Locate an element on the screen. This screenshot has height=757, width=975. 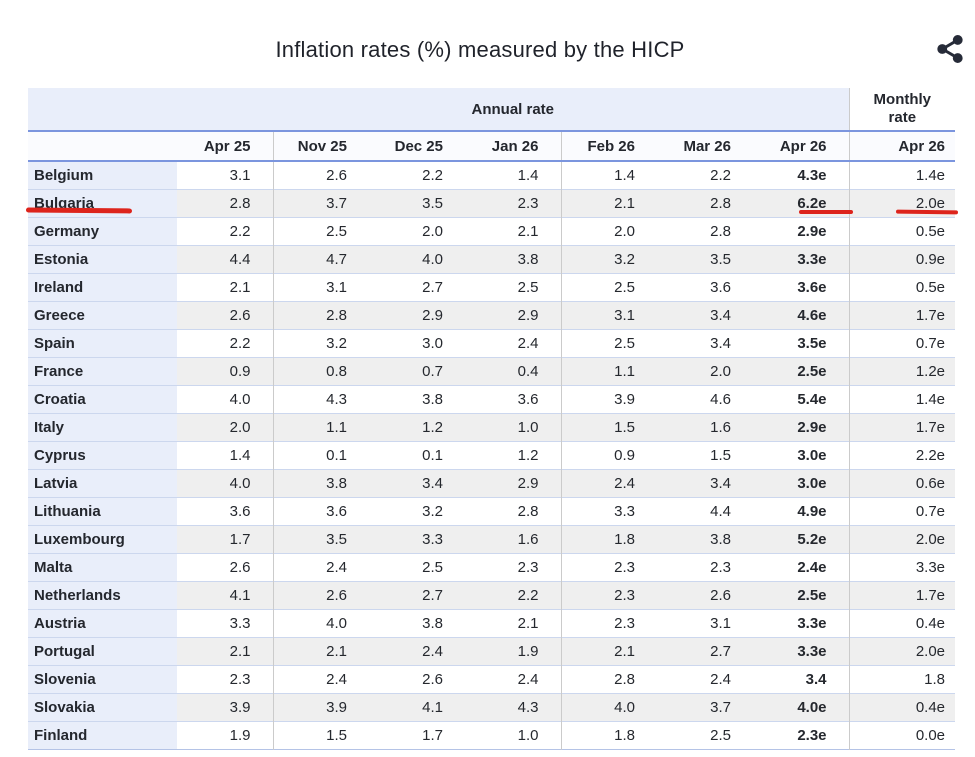
annual-value-cell: 2.8 is located at coordinates (705, 231).